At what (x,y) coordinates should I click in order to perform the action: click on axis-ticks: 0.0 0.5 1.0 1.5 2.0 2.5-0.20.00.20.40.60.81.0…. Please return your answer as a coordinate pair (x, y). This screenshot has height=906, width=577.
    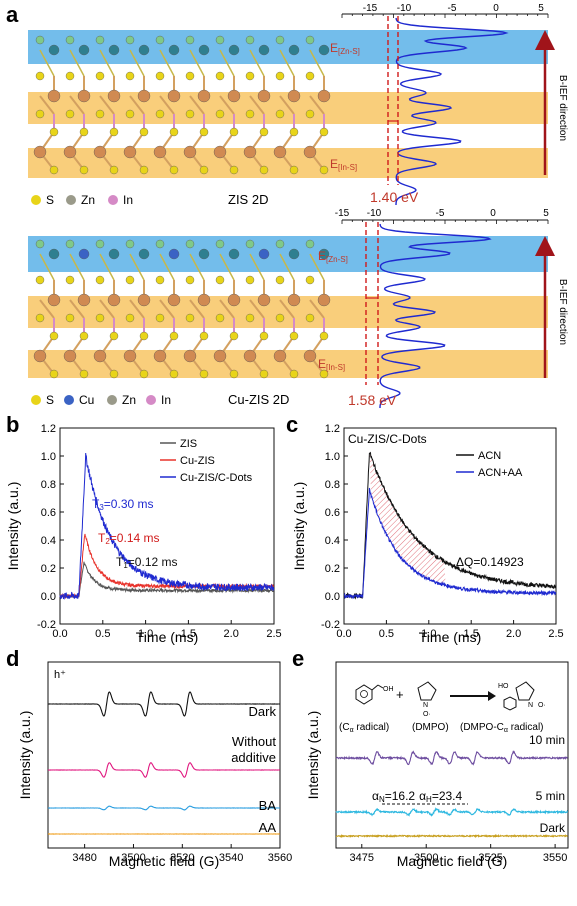
    Looking at the image, I should click on (159, 531).